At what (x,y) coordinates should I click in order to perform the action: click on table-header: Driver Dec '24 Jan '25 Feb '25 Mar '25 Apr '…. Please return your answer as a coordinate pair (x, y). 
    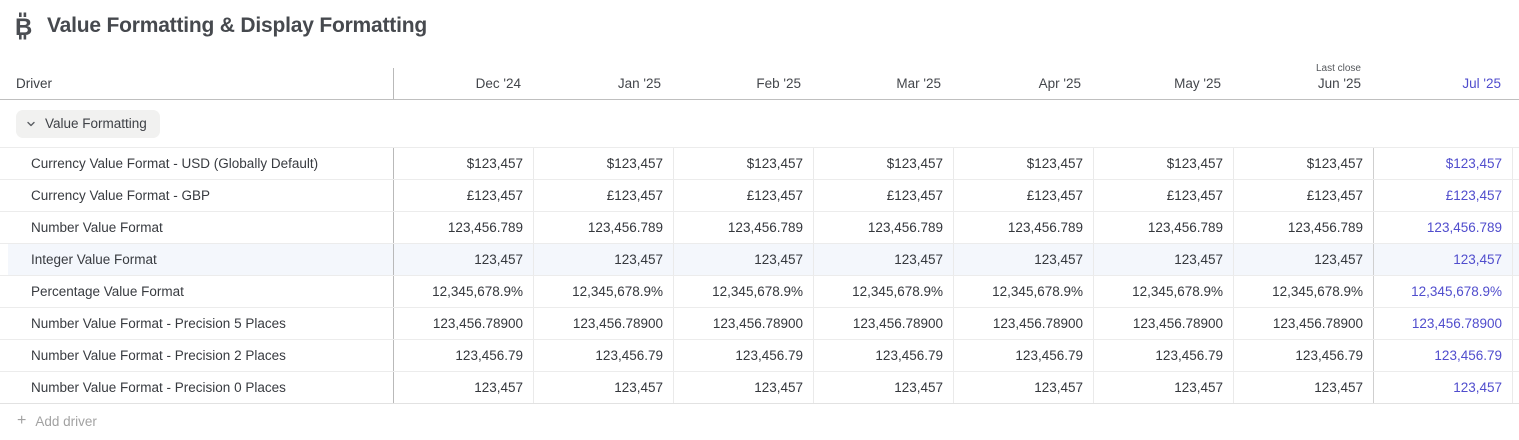
    Looking at the image, I should click on (759, 76).